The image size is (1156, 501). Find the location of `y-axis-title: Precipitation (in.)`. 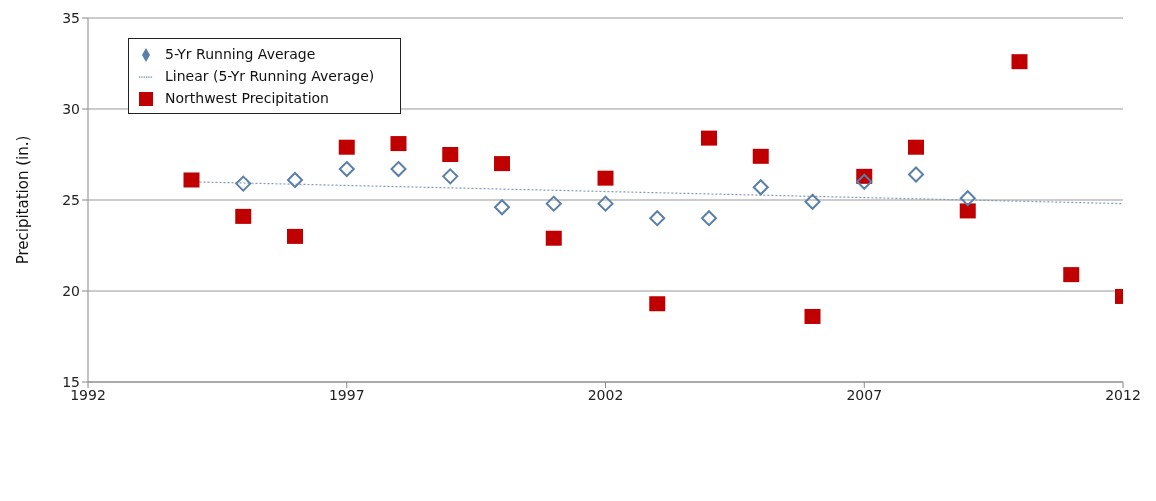

y-axis-title: Precipitation (in.) is located at coordinates (23, 200).